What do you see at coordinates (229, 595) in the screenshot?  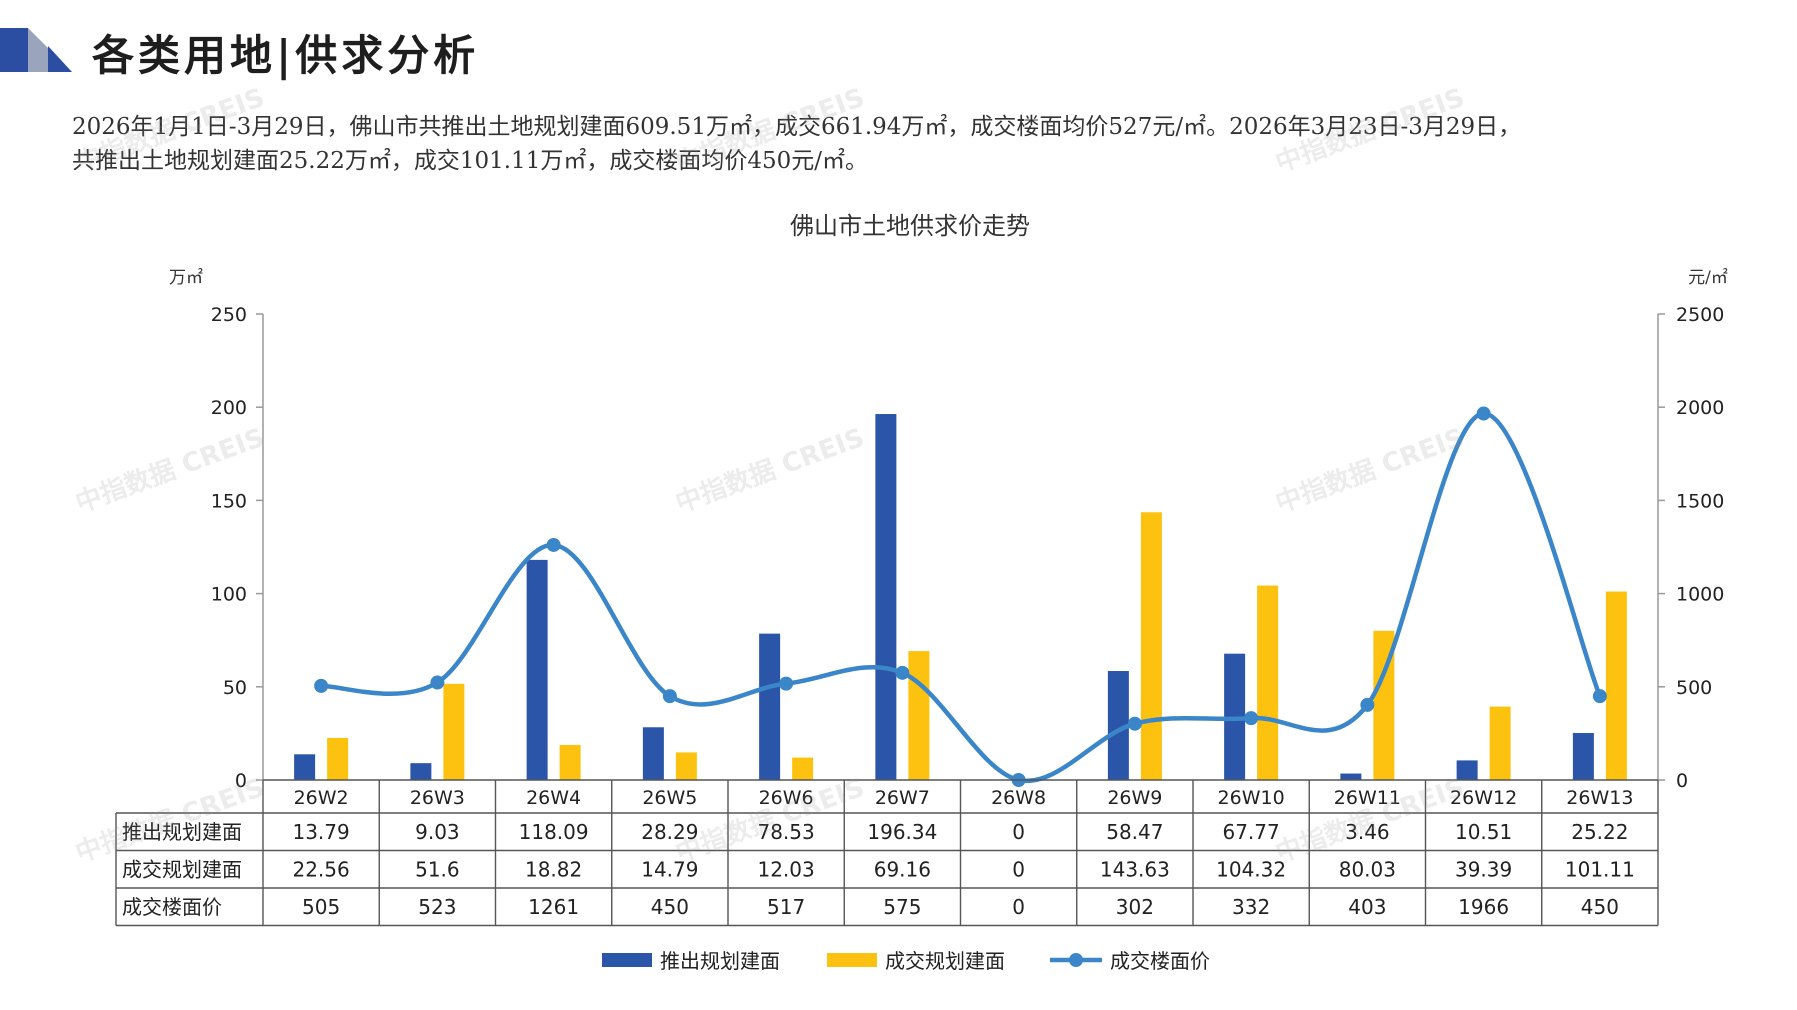 I see `left-tick-label: 100` at bounding box center [229, 595].